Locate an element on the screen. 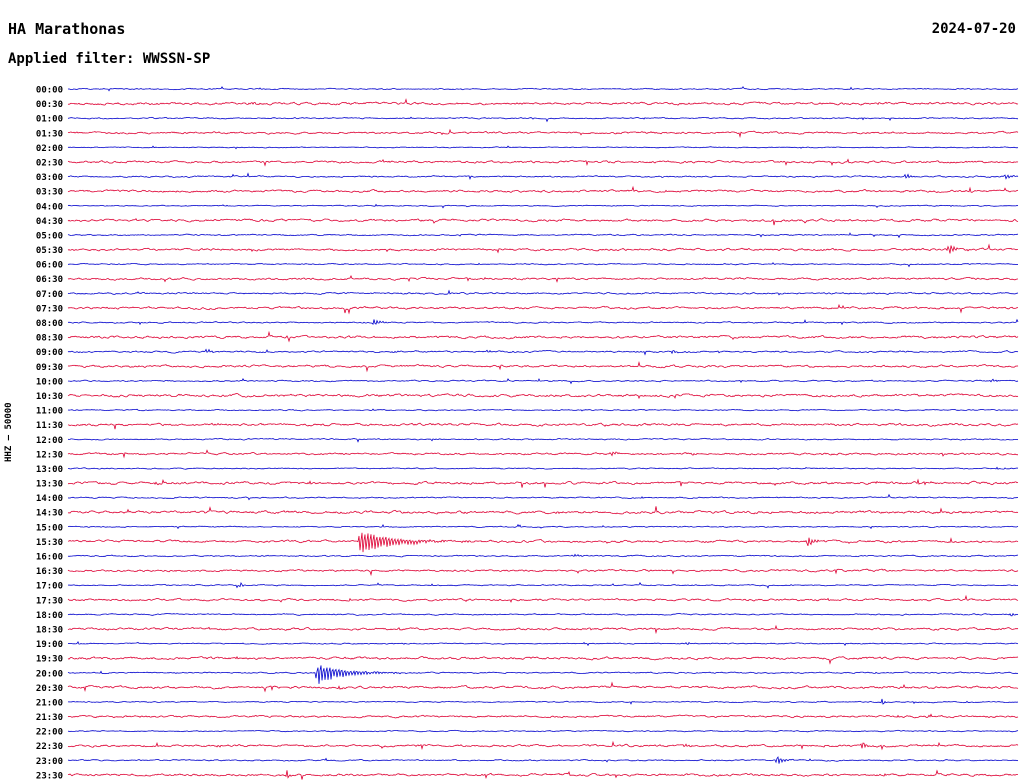 This screenshot has width=1024, height=780. trace-time-label: 15:00 is located at coordinates (49, 528).